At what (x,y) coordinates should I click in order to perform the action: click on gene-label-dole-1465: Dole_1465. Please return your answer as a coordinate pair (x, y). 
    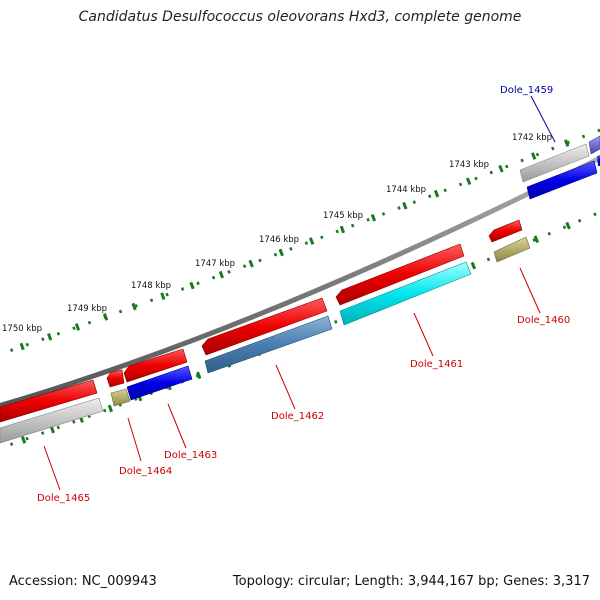
    Looking at the image, I should click on (63, 498).